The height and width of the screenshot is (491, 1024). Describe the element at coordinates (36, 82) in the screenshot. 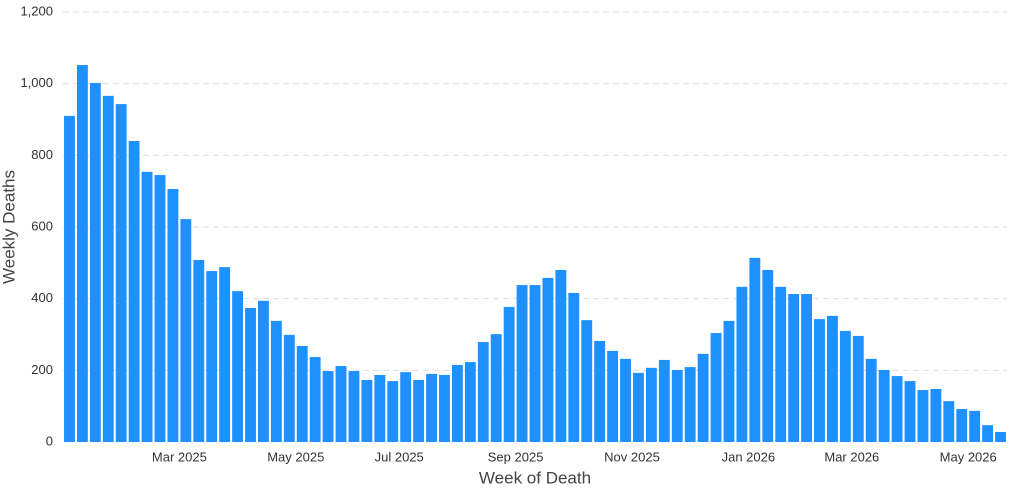

I see `y-tick-label: 1,000` at that location.